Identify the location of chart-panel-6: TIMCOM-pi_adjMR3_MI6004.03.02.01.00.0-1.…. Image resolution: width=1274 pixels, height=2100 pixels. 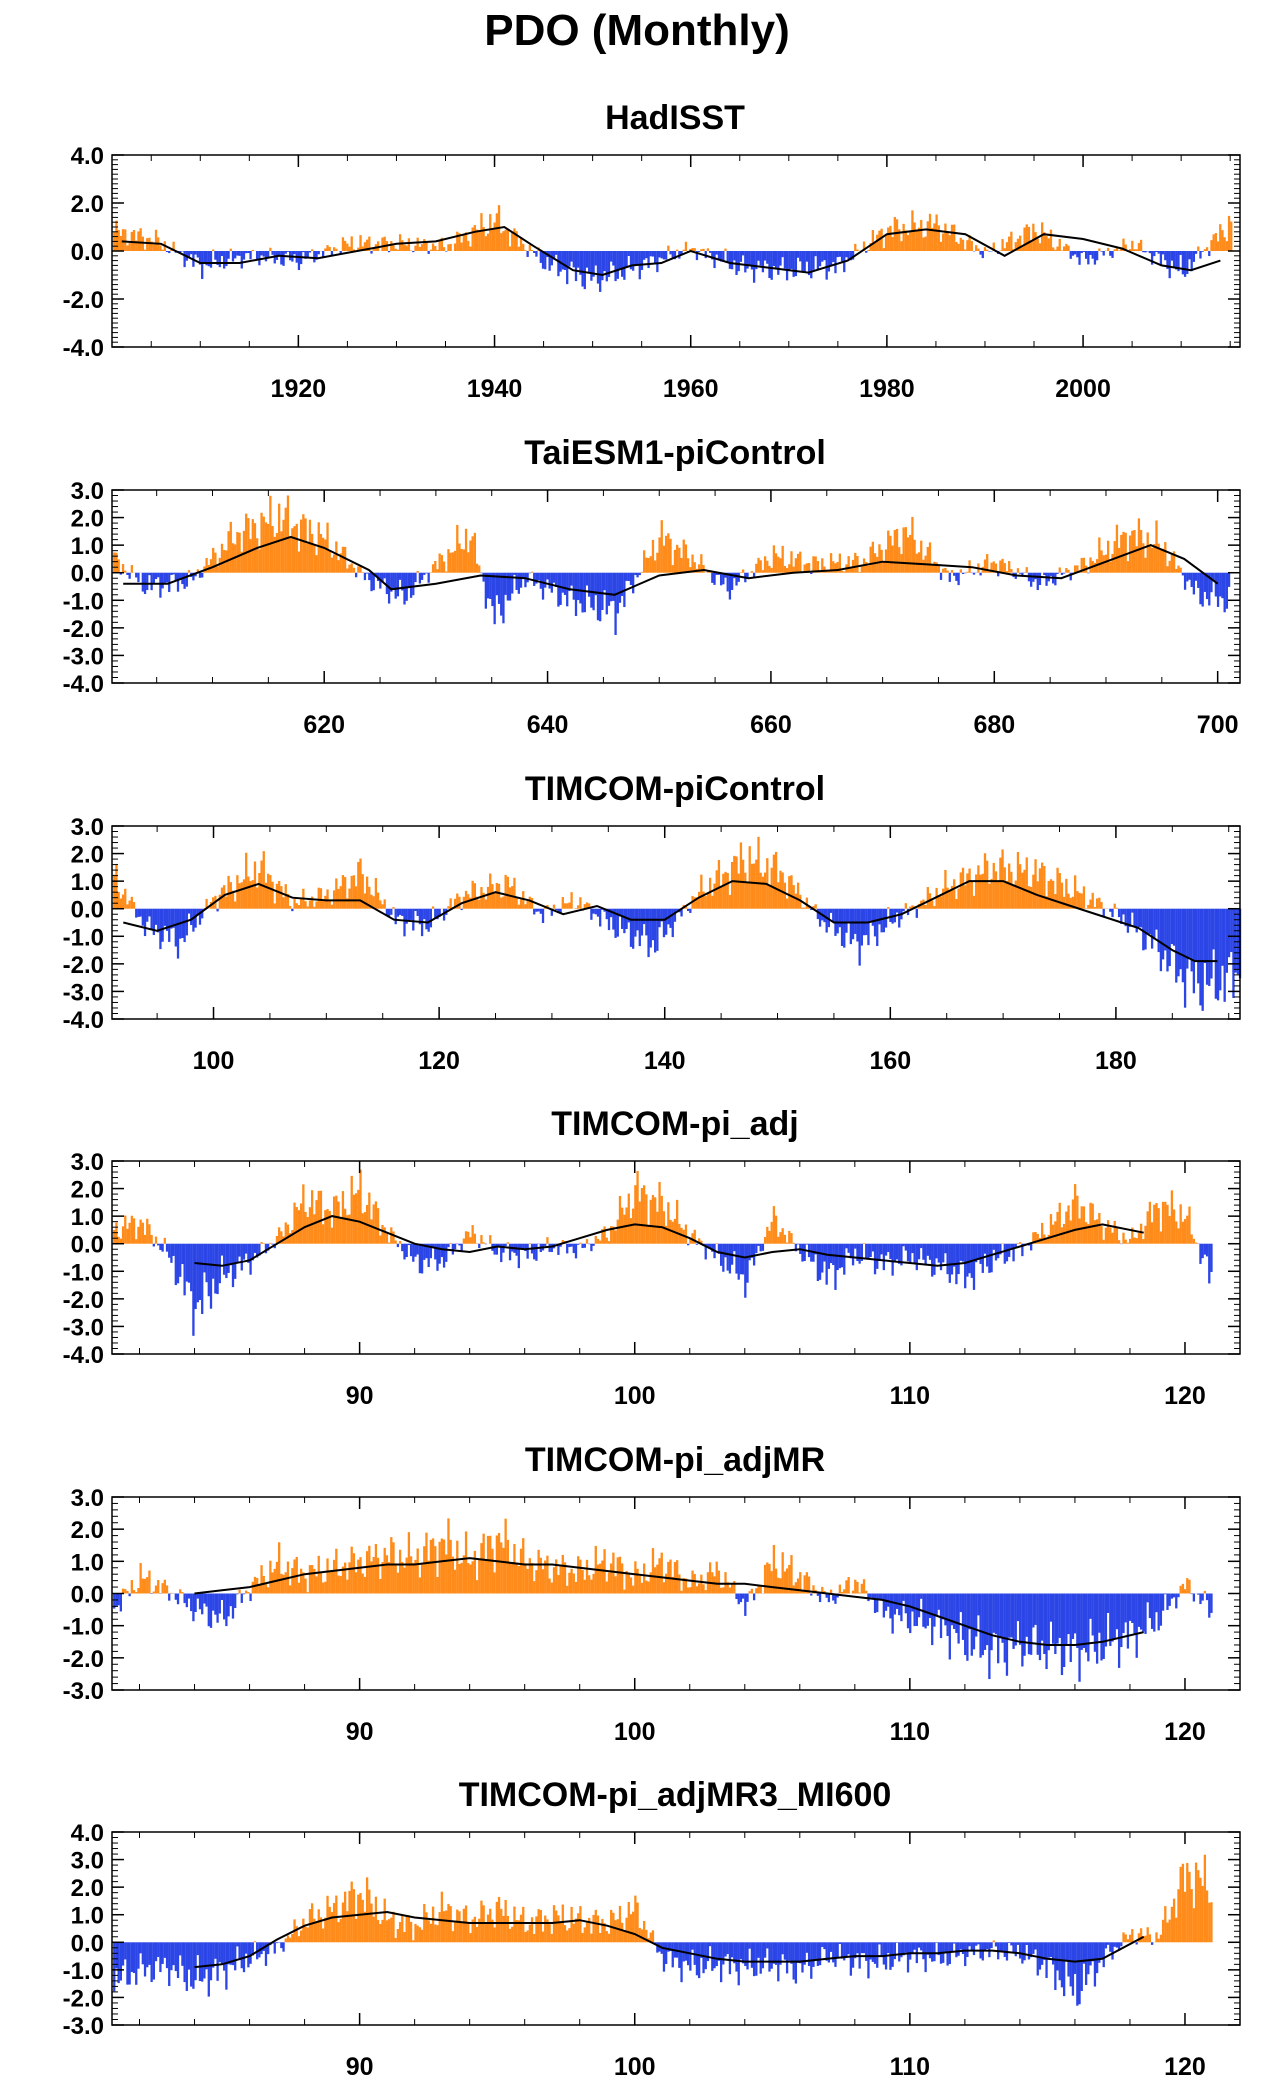
(652, 1928).